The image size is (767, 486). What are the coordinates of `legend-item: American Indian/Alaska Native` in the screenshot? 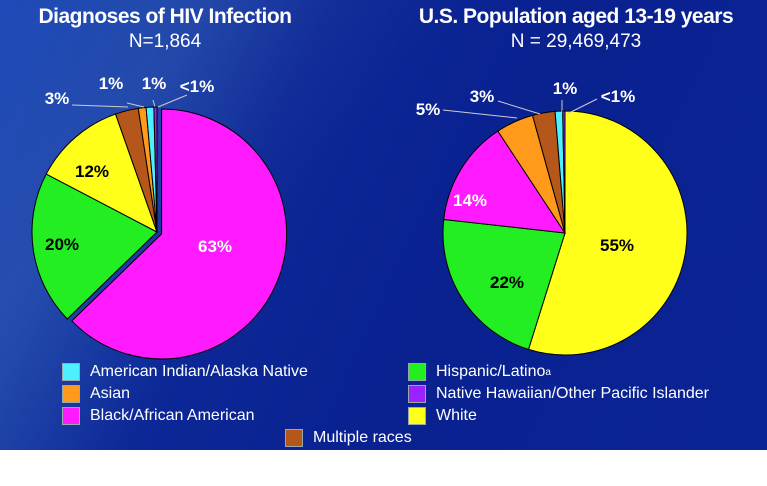 It's located at (185, 372).